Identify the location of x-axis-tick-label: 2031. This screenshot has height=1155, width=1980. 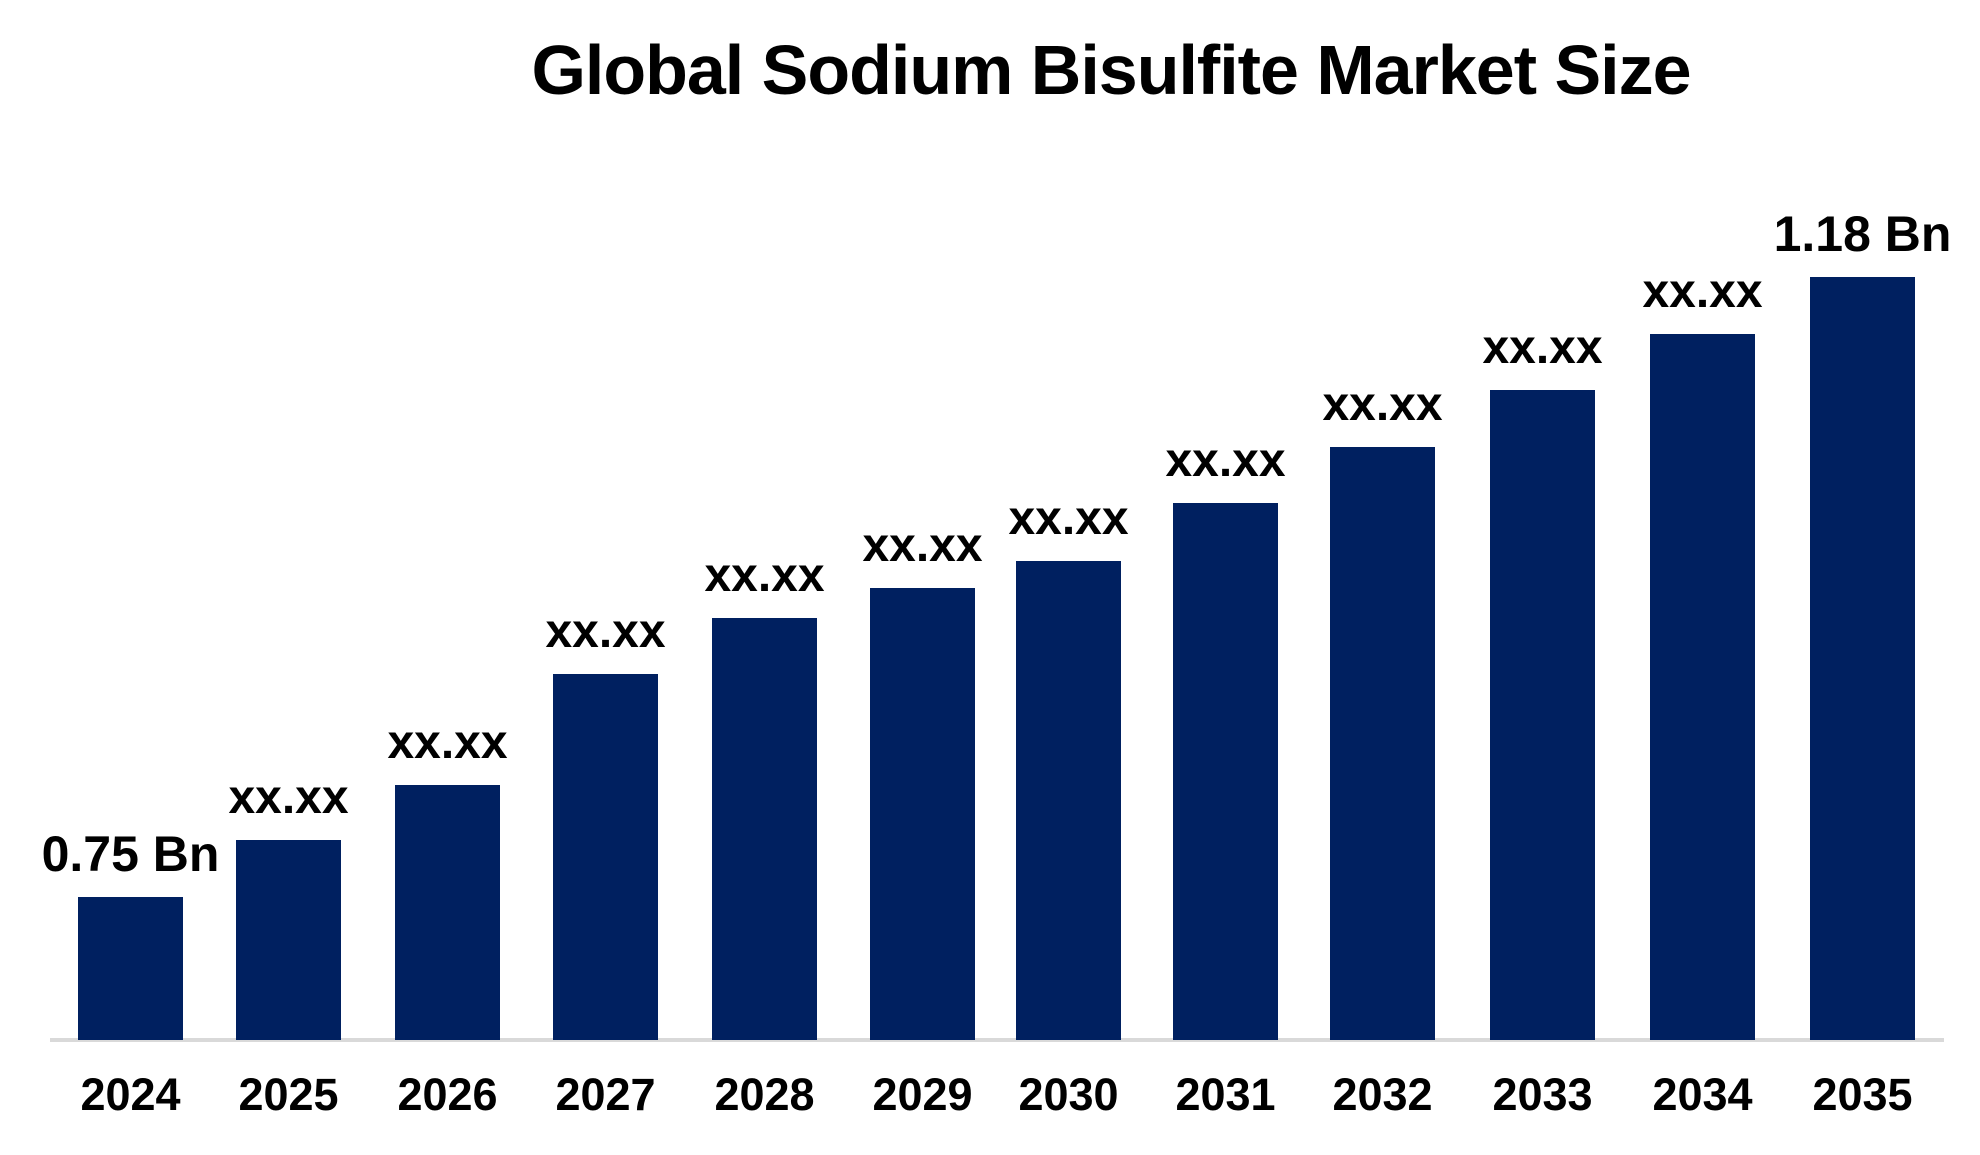
(1225, 1094).